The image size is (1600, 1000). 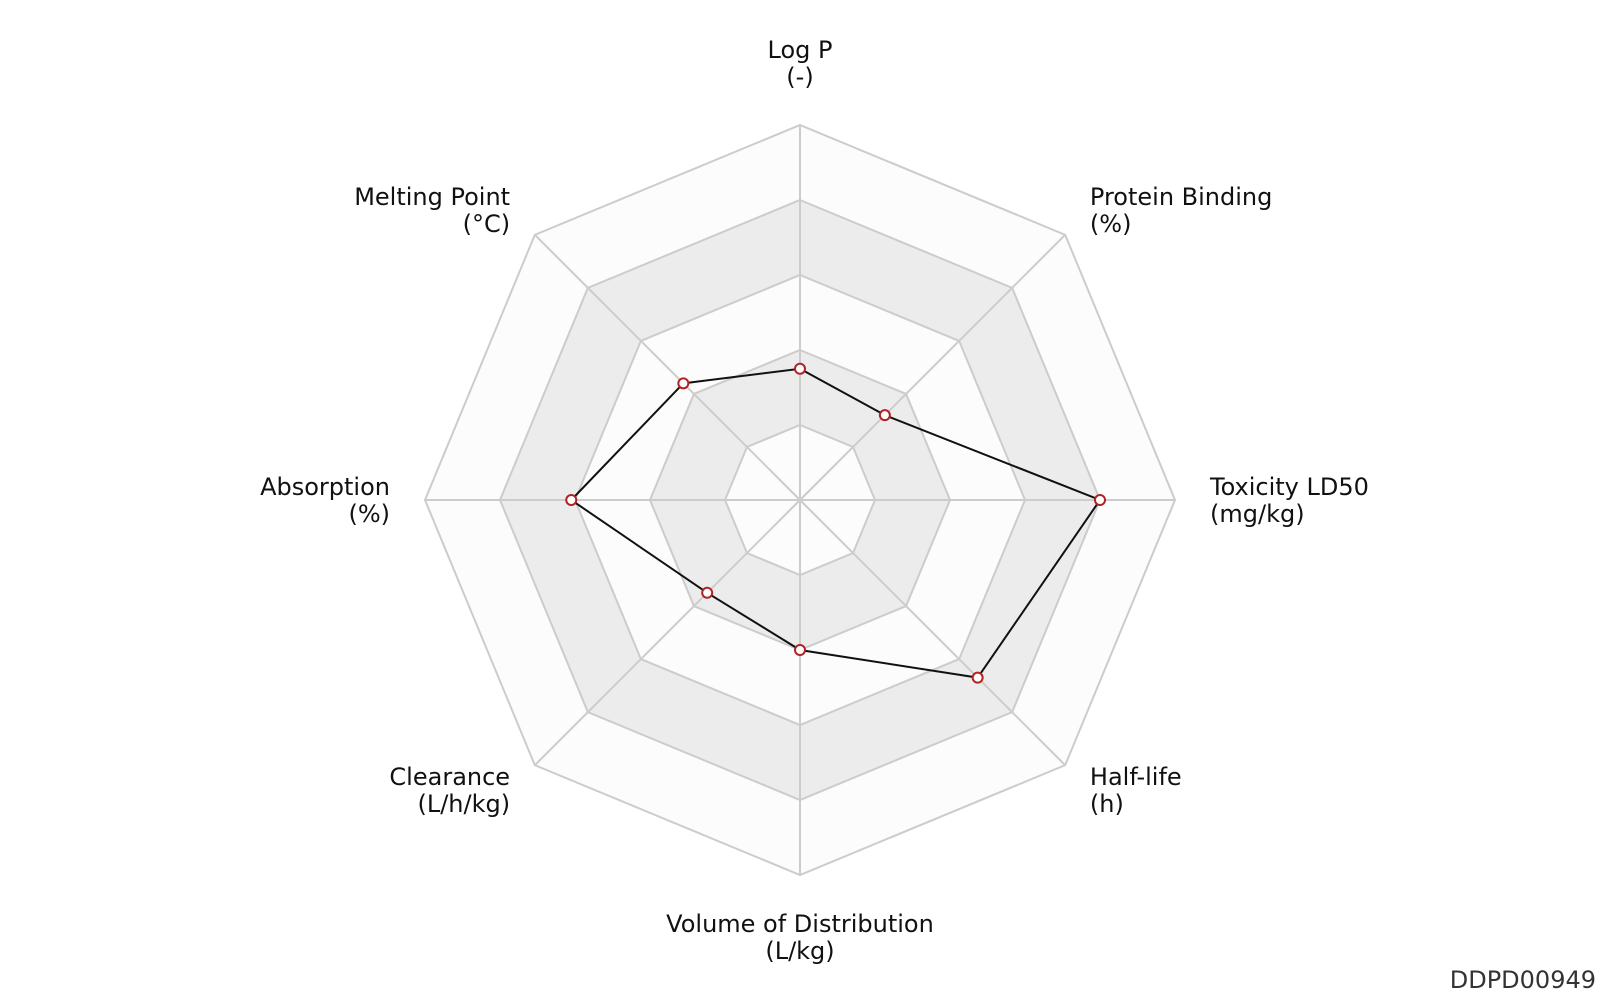 I want to click on axis-label-6: Absorption, so click(x=325, y=487).